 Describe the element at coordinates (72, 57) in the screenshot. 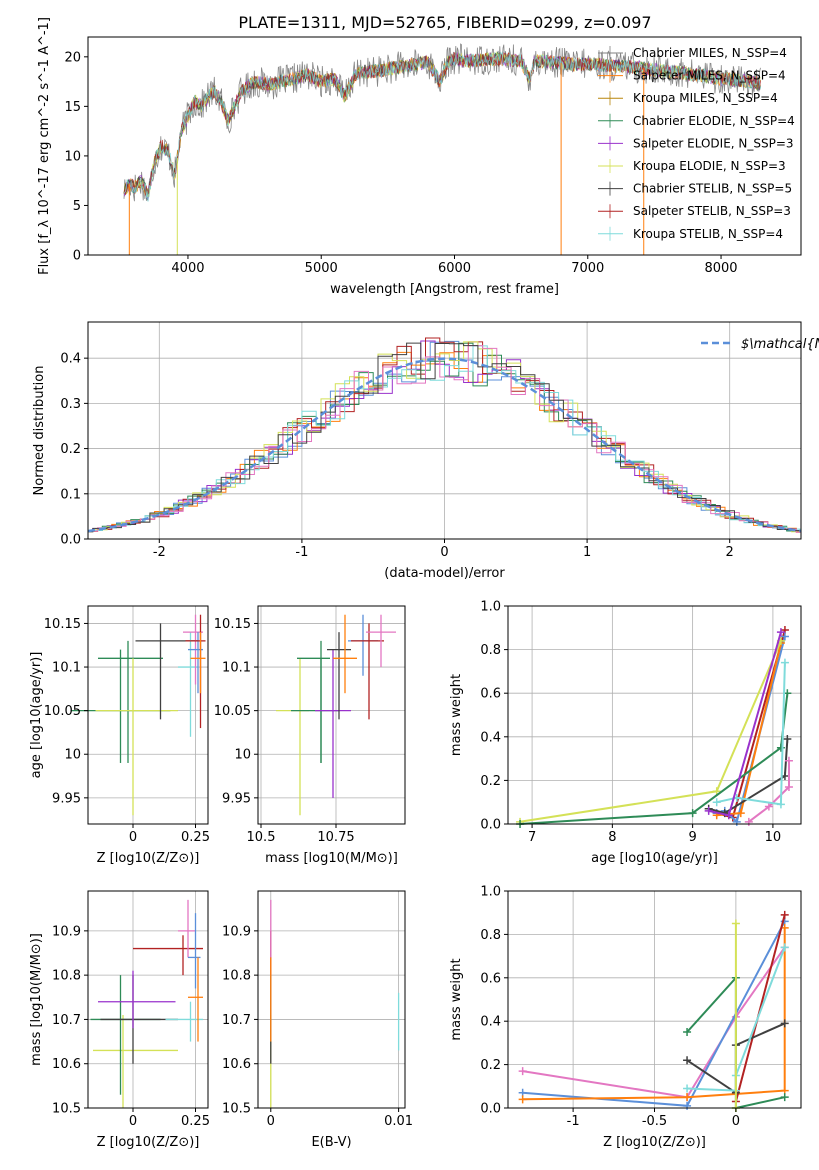

I see `y-tick-label: 20` at that location.